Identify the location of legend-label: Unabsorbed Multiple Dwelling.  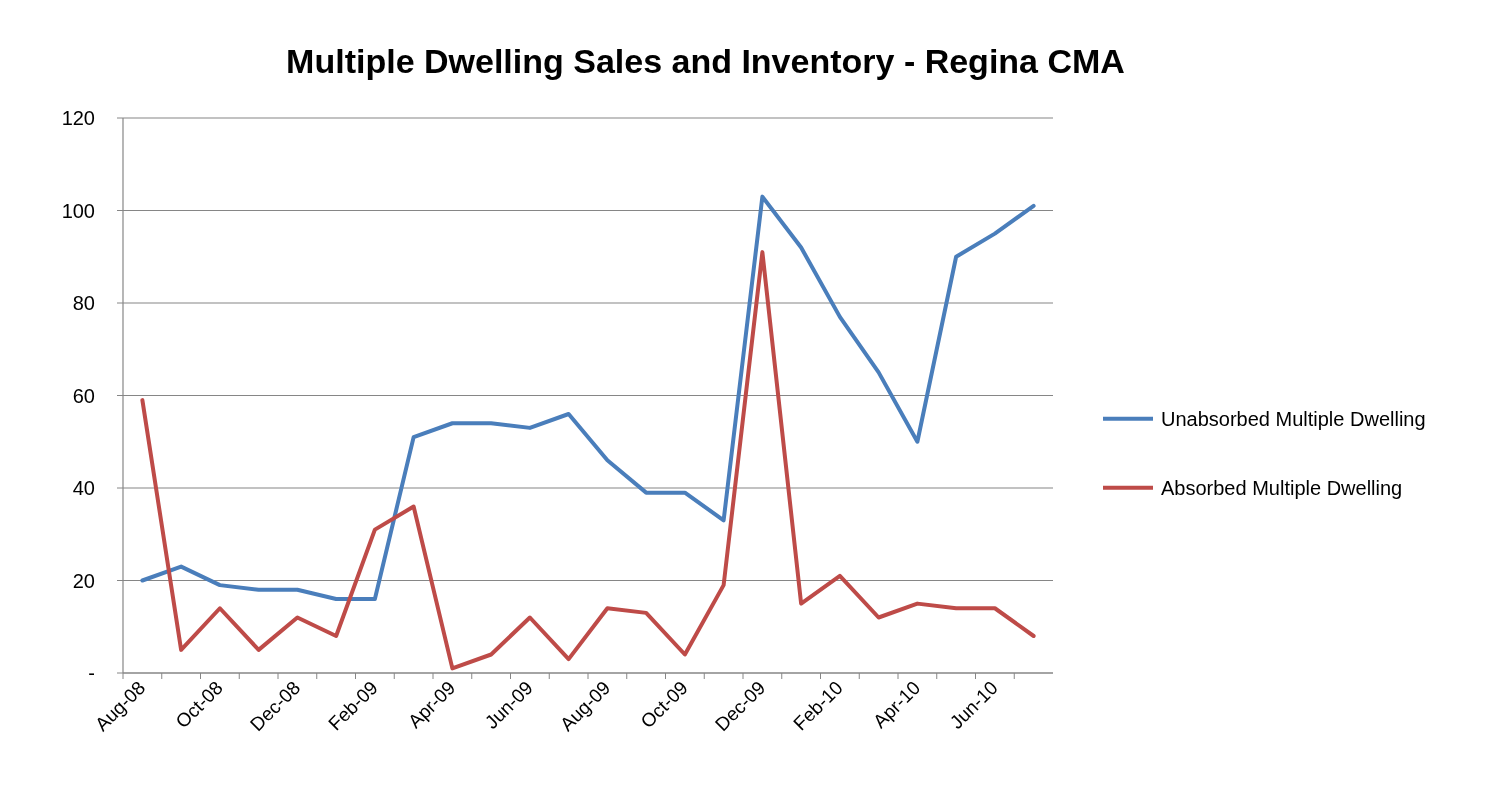
(1293, 418).